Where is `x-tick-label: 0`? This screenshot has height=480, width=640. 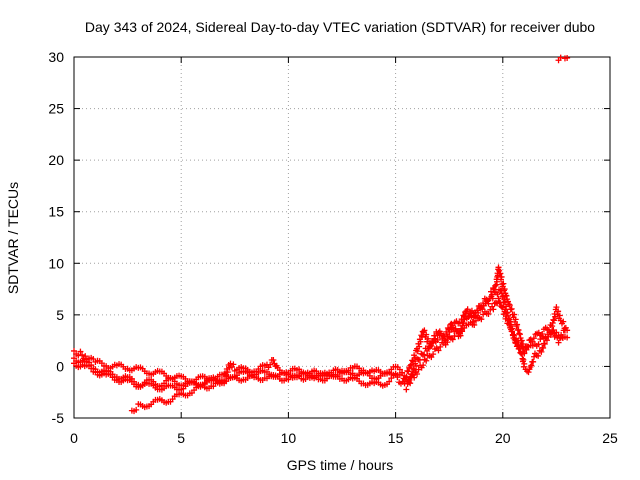
x-tick-label: 0 is located at coordinates (74, 438).